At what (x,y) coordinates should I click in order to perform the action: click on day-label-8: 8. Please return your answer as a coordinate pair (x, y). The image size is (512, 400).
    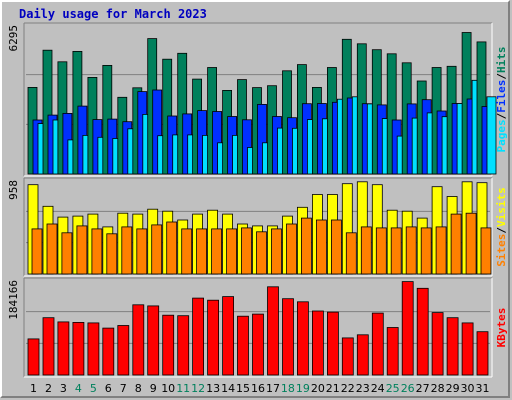
    Looking at the image, I should click on (138, 388).